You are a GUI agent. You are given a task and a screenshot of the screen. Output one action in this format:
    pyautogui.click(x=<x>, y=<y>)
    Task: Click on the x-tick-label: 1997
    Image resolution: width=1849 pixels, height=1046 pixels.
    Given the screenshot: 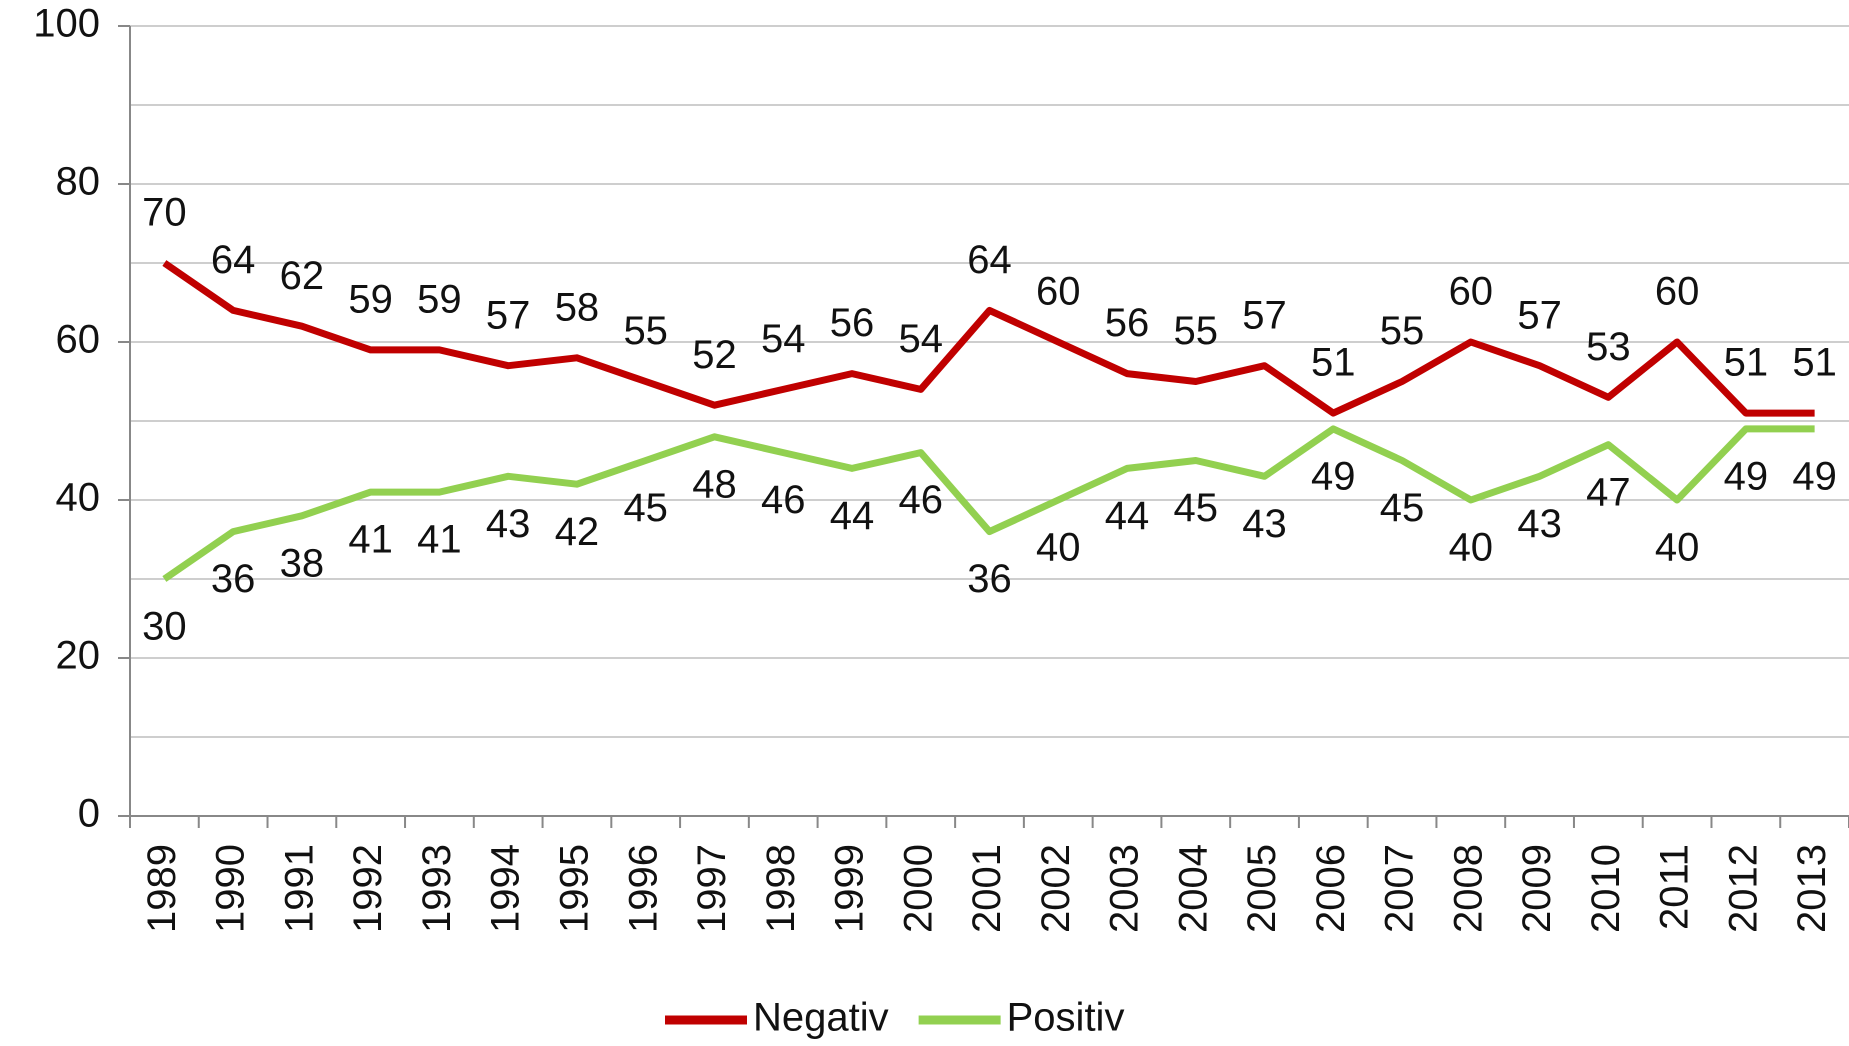 What is the action you would take?
    pyautogui.click(x=712, y=888)
    